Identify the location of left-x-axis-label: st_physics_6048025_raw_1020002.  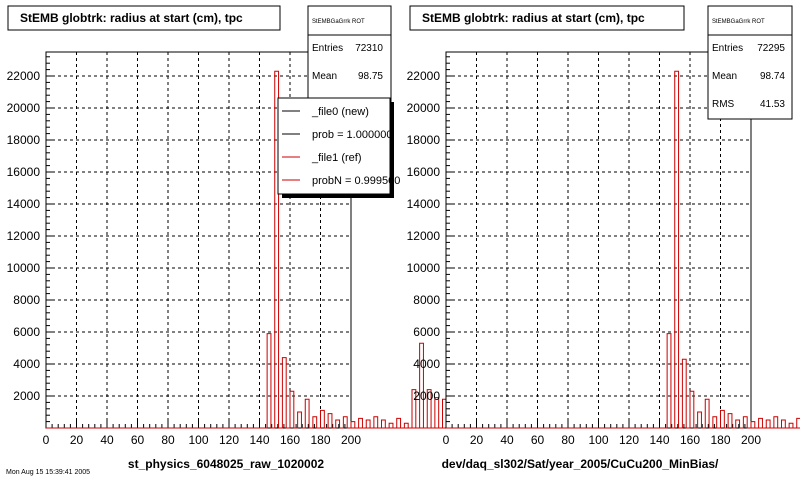
(226, 464).